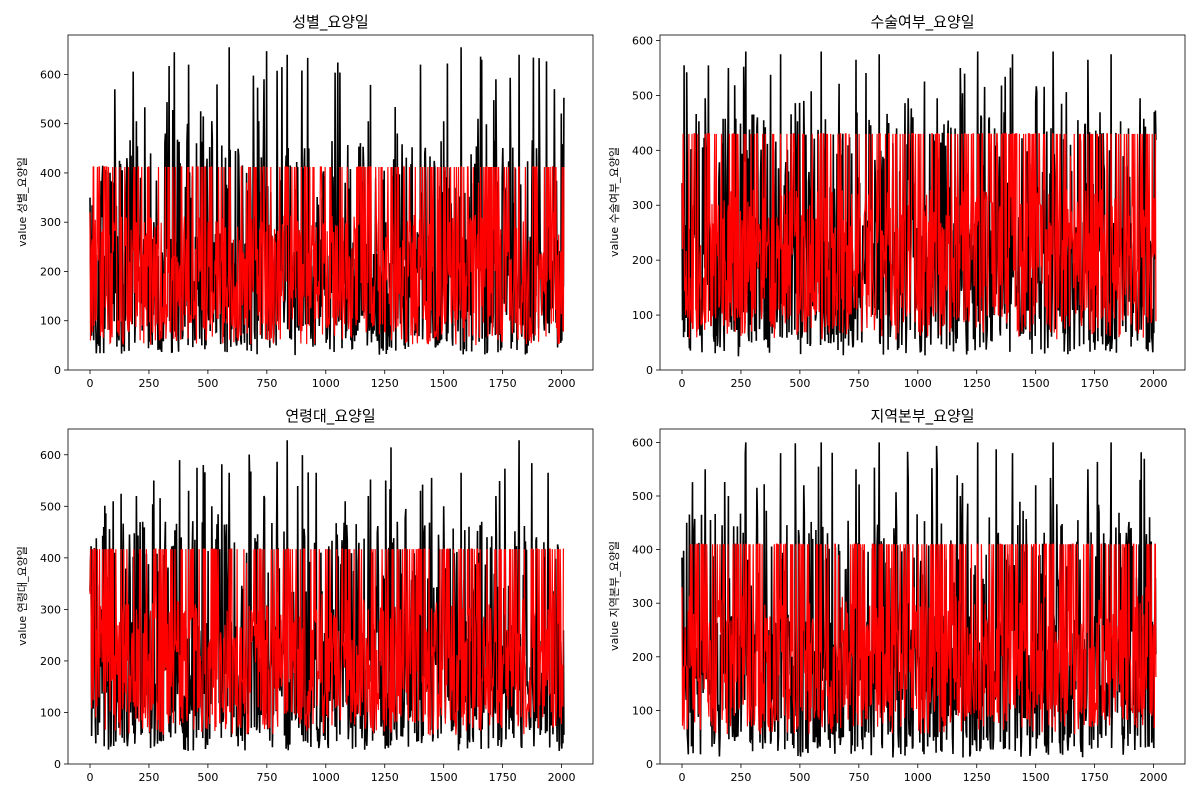  Describe the element at coordinates (22, 596) in the screenshot. I see `y-axis-label: value 연령대_요양일` at that location.